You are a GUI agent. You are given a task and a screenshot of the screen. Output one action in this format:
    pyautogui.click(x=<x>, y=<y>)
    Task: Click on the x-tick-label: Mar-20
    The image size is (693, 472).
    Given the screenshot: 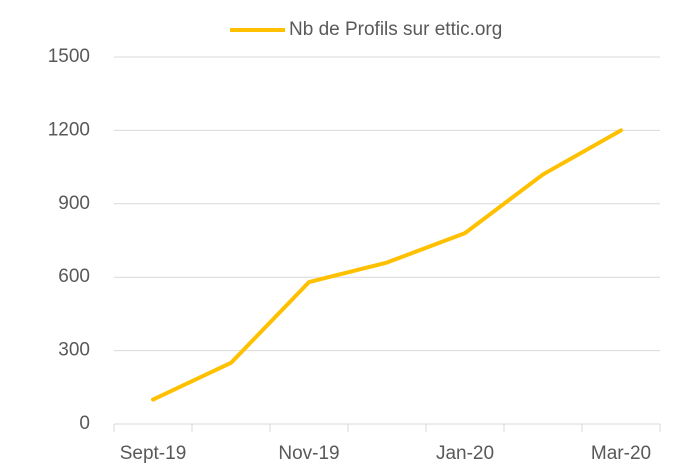 What is the action you would take?
    pyautogui.click(x=621, y=453)
    